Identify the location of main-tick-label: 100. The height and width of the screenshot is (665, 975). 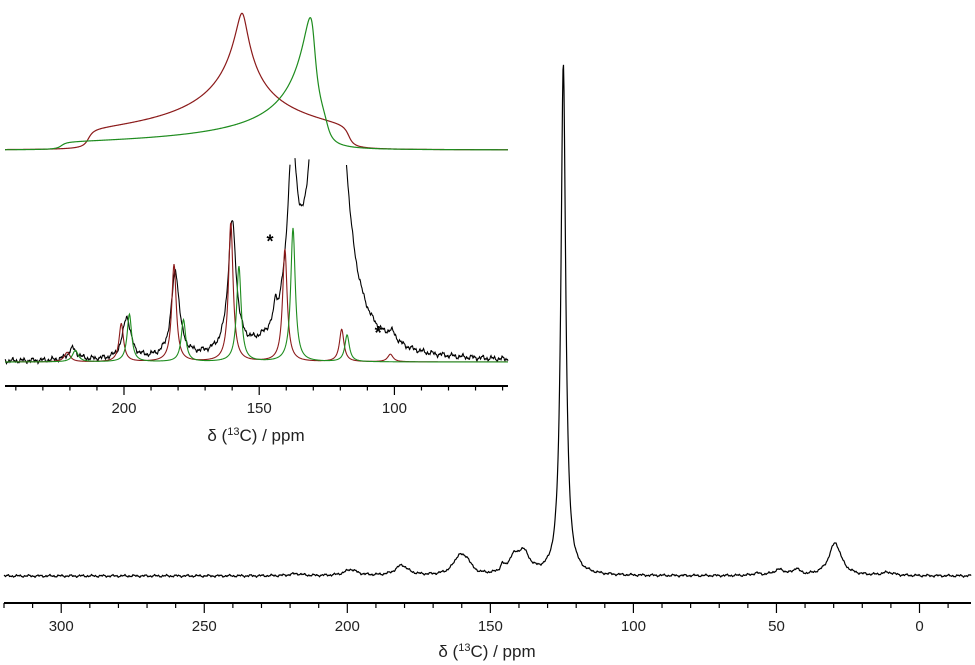
(633, 626).